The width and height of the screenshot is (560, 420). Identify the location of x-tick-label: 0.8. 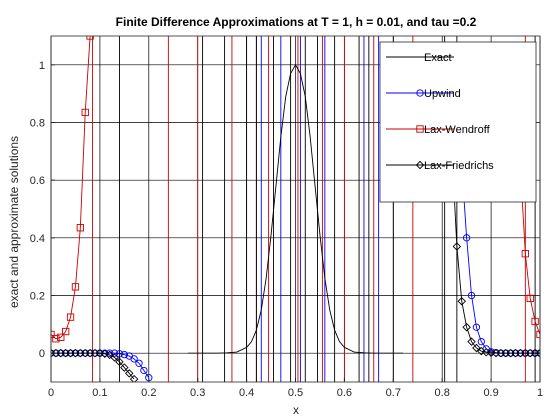
(442, 393).